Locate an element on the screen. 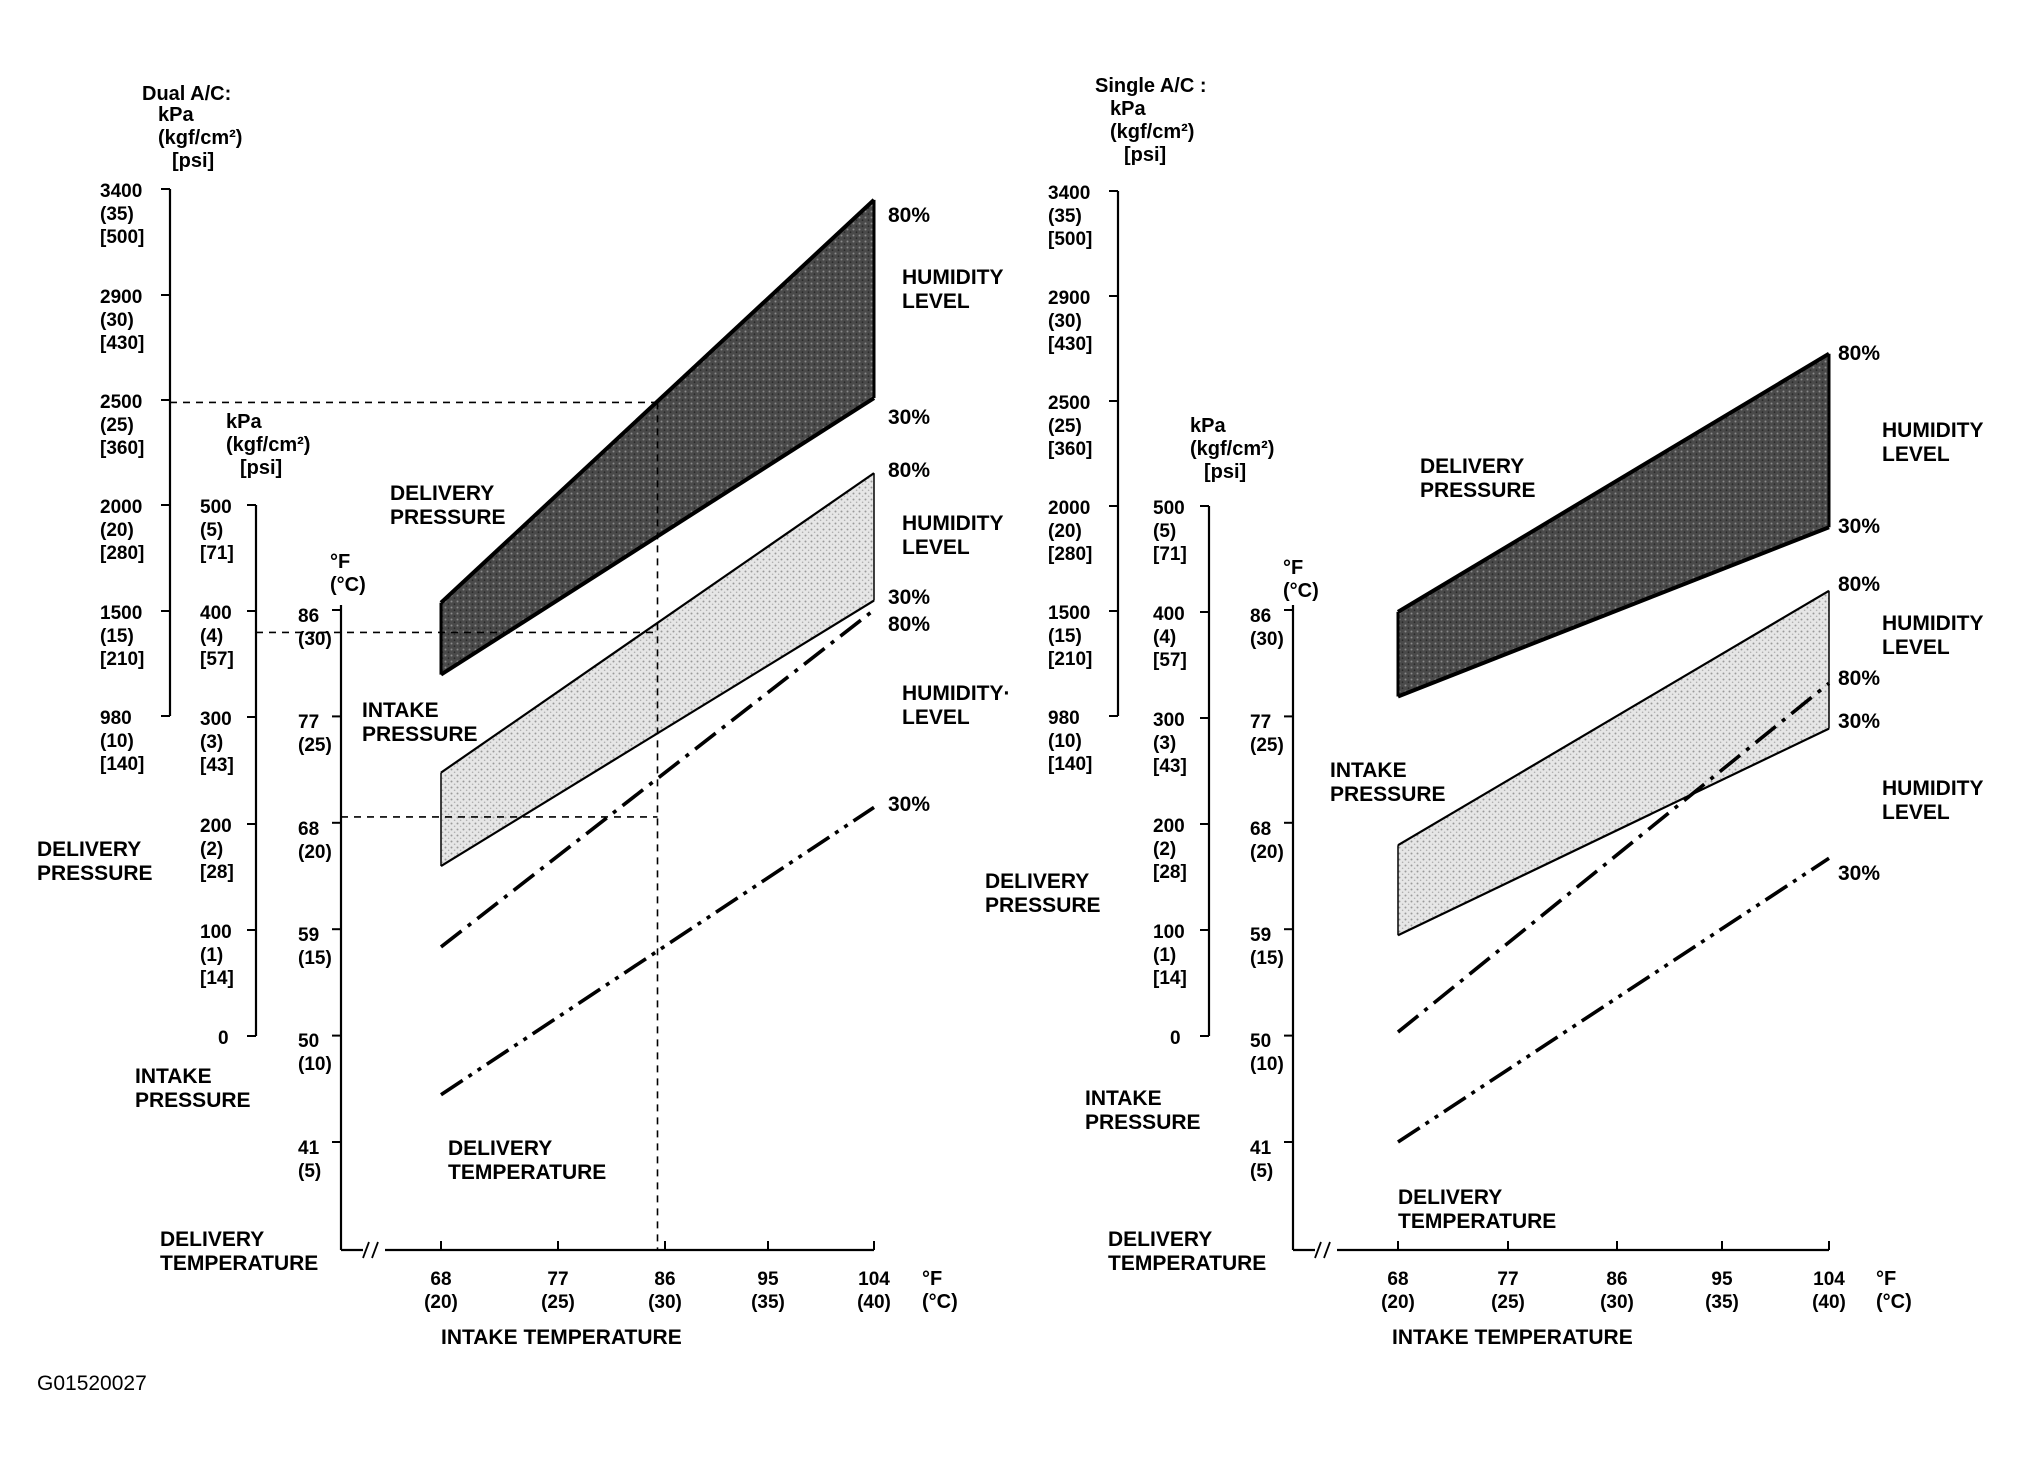 The height and width of the screenshot is (1459, 2029). delivery-temperature-unit-f: °F is located at coordinates (340, 562).